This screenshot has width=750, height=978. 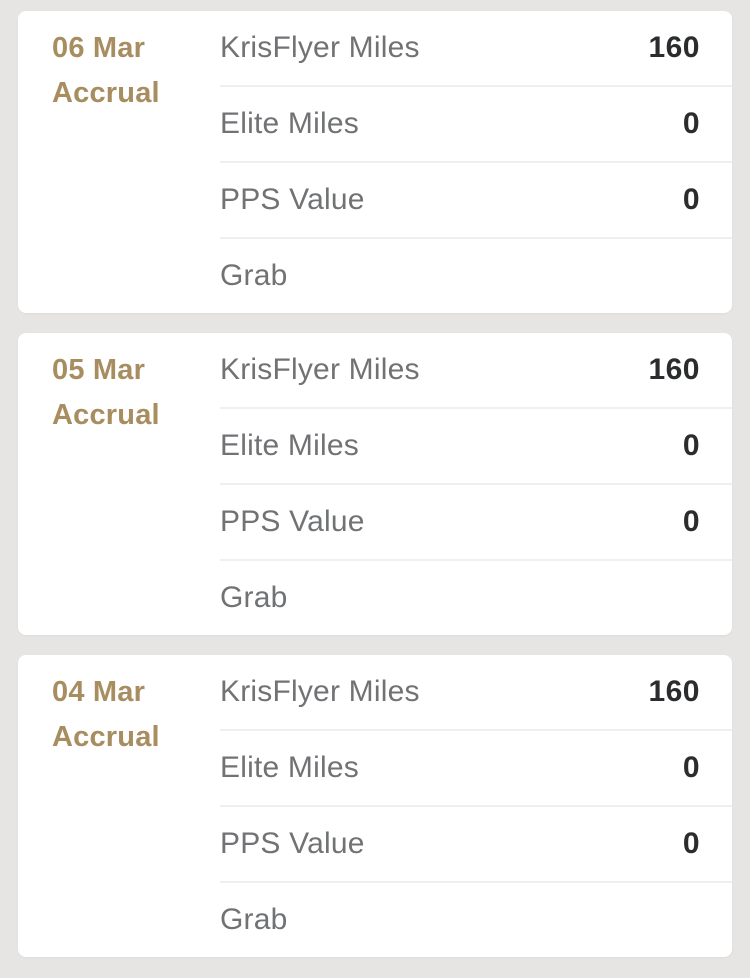 I want to click on transaction-date-block: 04 Mar Accrual, so click(x=119, y=806).